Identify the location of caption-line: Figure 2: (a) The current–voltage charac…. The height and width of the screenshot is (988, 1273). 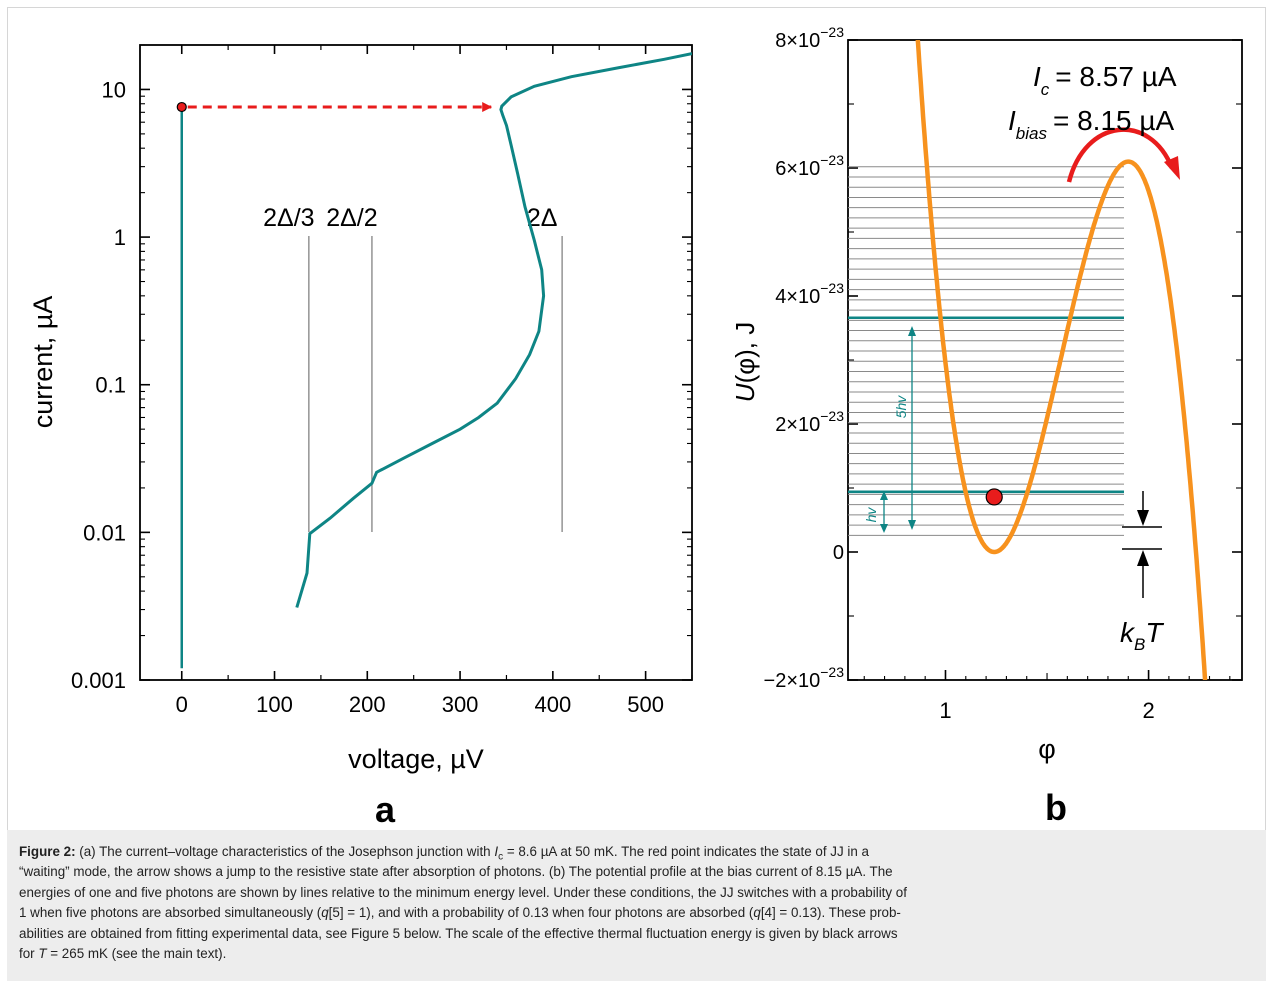
(636, 852).